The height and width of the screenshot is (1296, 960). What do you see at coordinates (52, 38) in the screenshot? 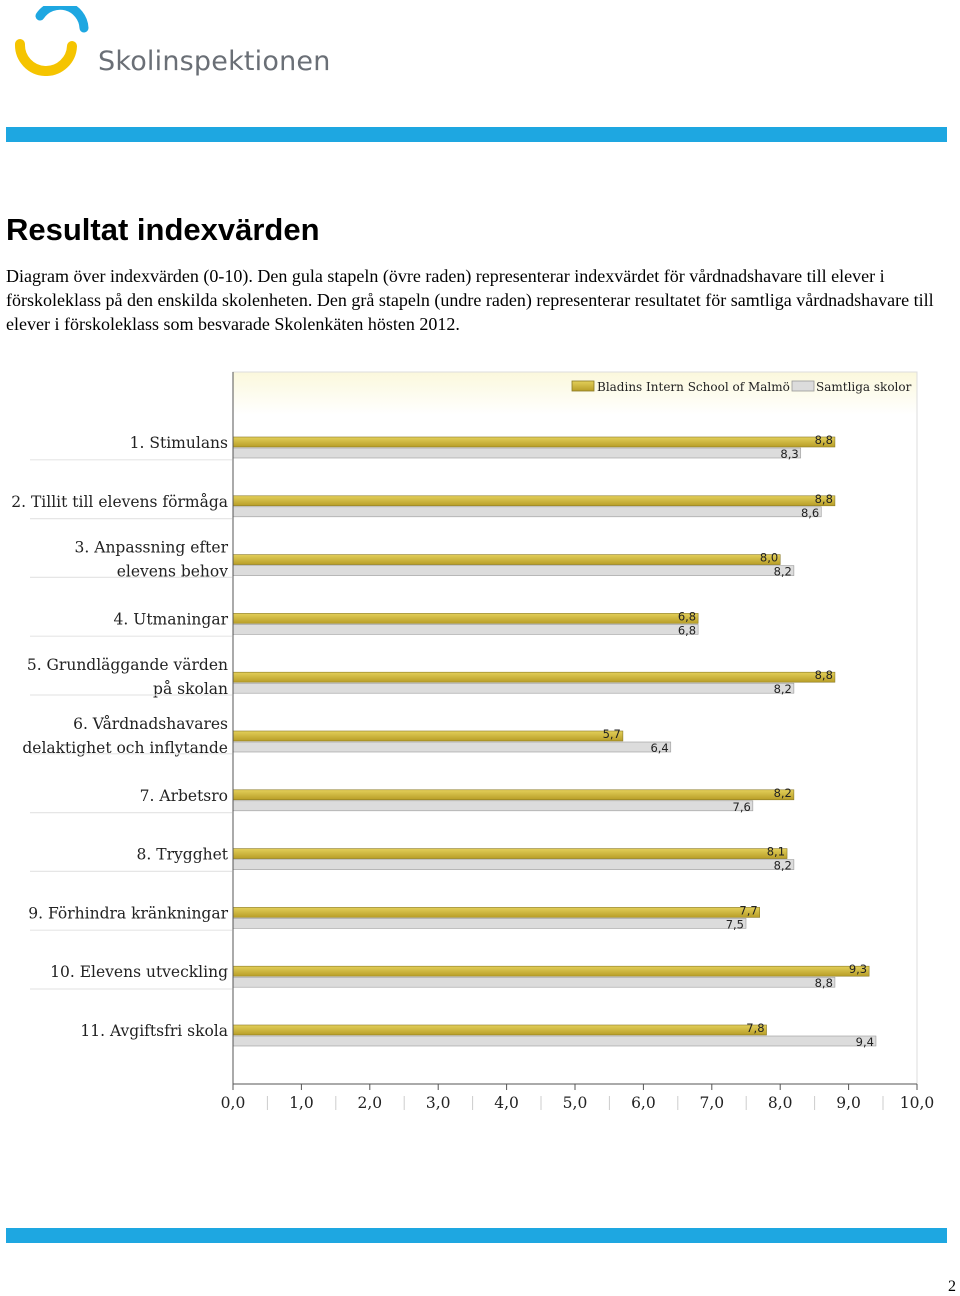
I see `skolinspektionen-logo-icon` at bounding box center [52, 38].